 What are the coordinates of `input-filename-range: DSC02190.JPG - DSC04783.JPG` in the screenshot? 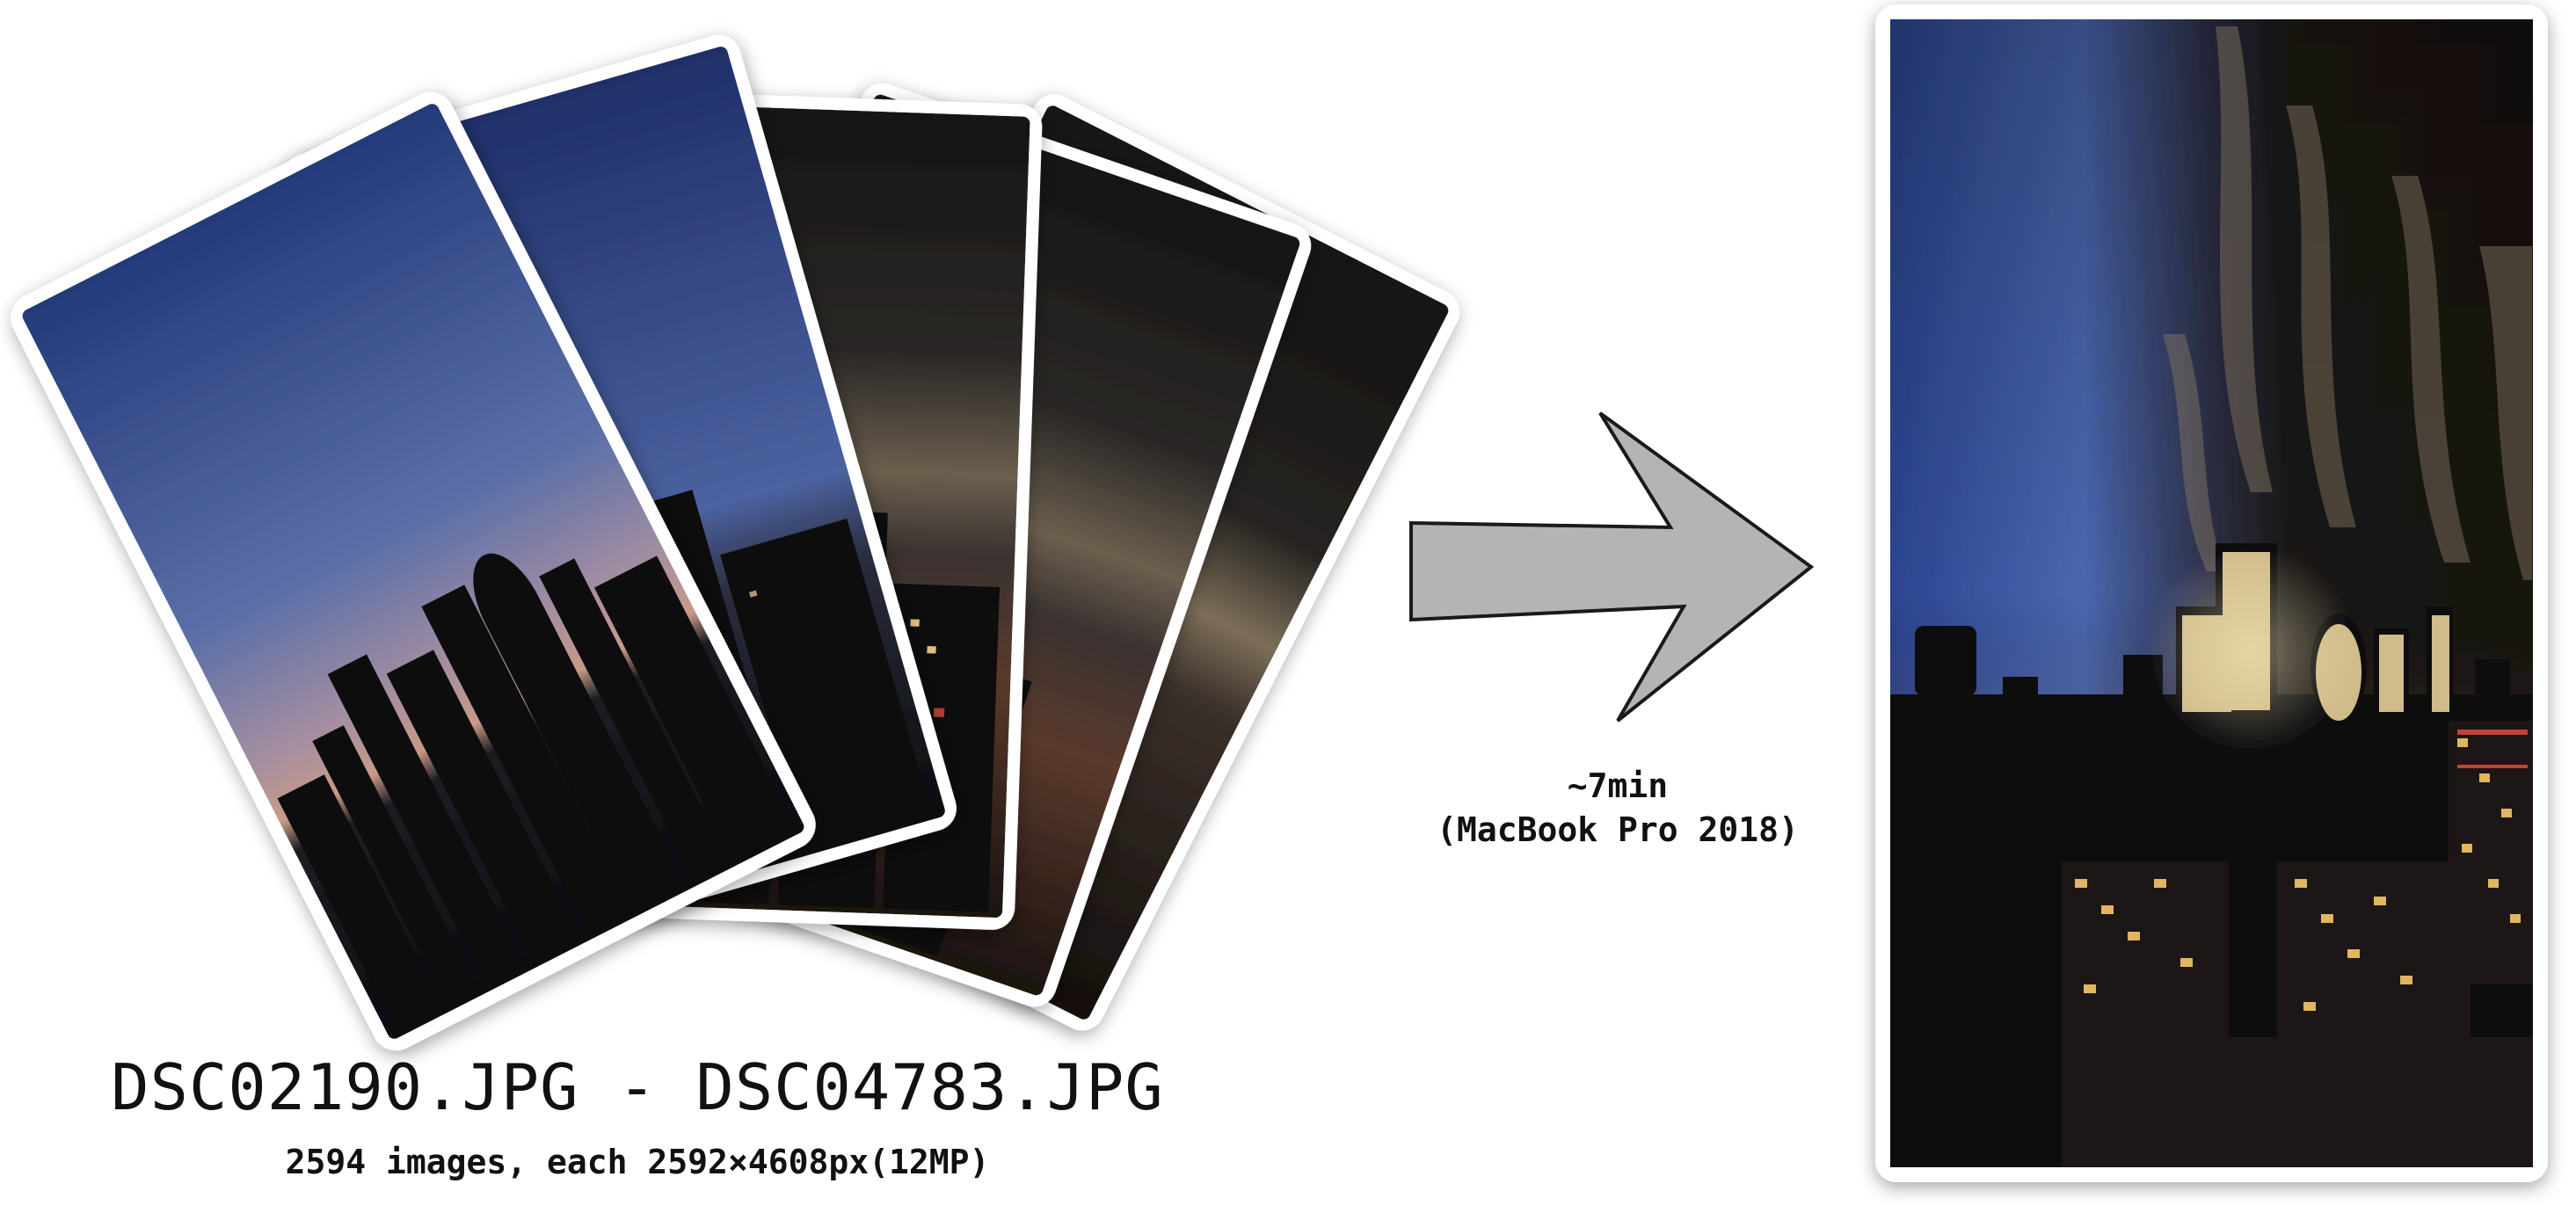 It's located at (637, 1087).